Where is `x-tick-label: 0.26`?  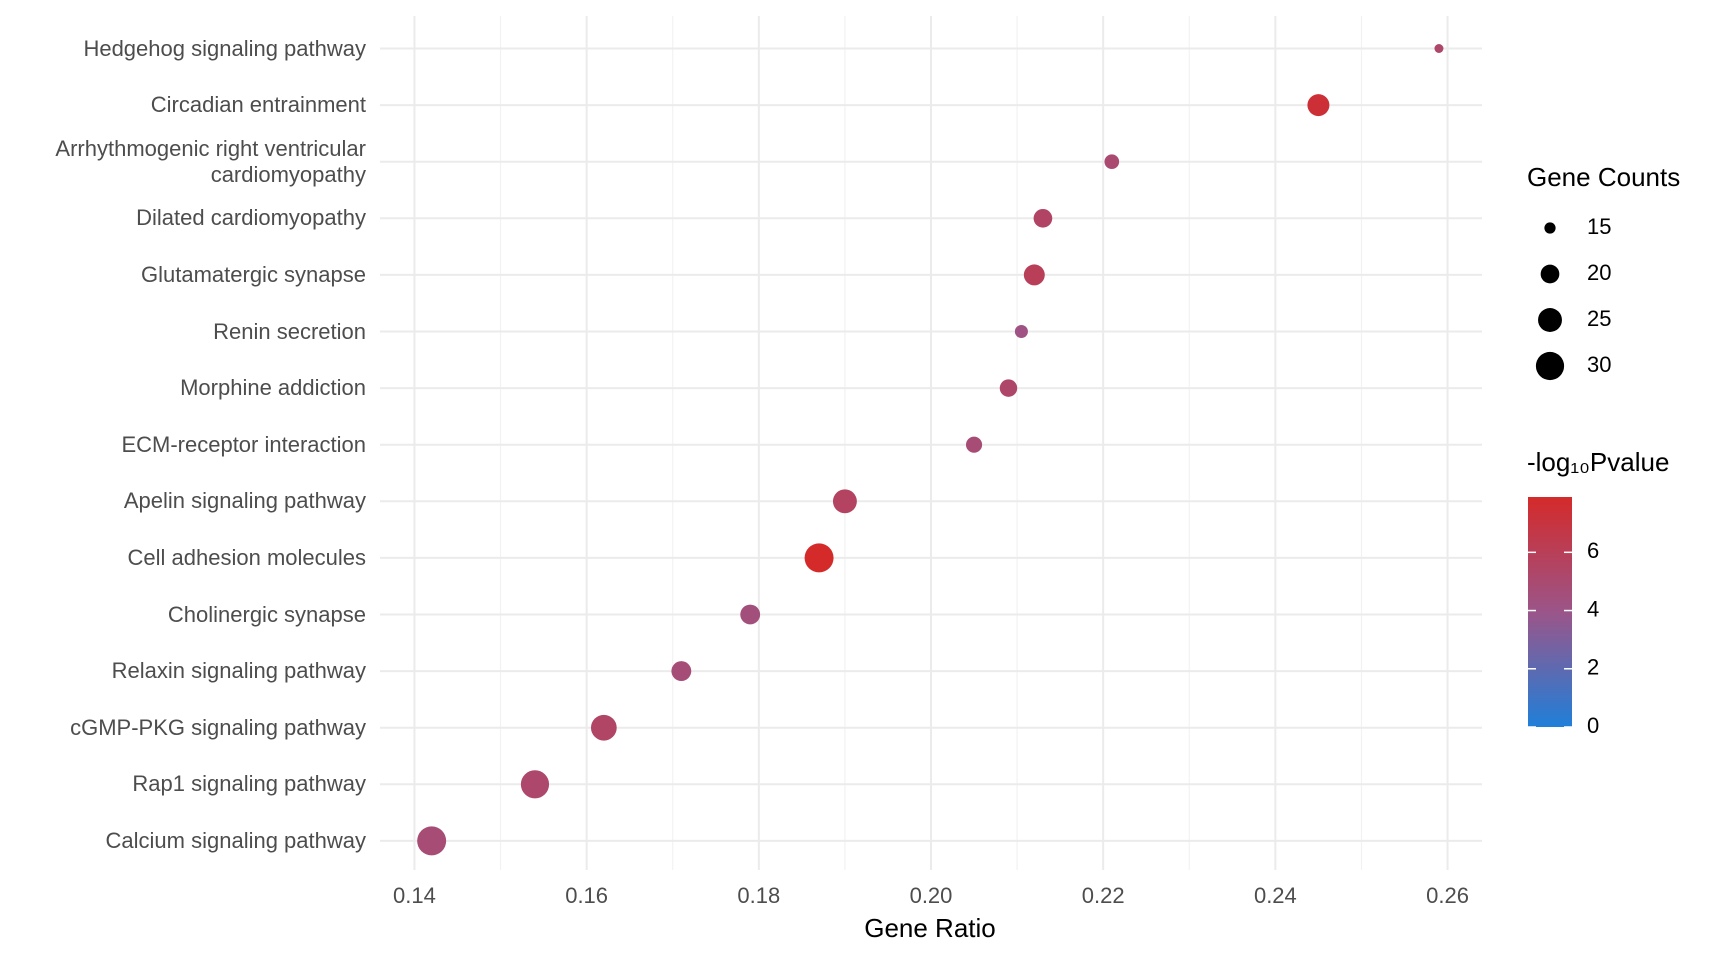 x-tick-label: 0.26 is located at coordinates (1447, 895).